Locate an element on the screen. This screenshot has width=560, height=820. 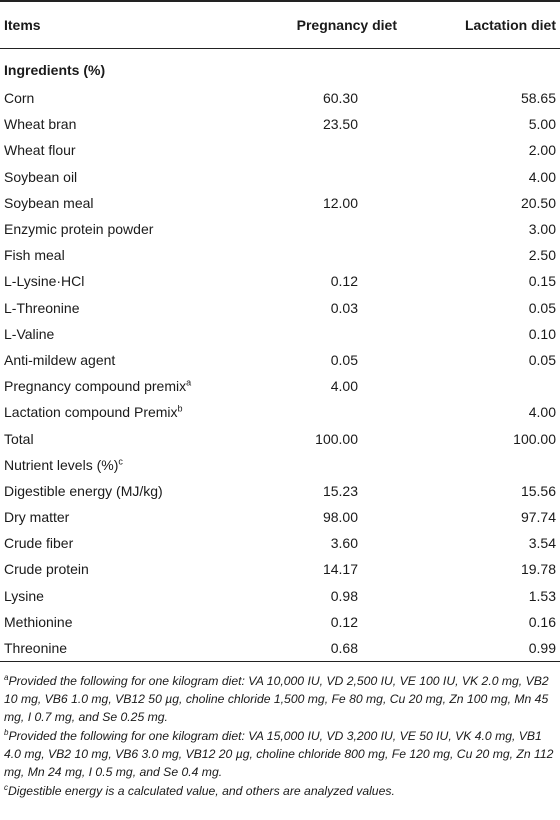
table-row: Methionine 0.12 0.16 is located at coordinates (280, 622).